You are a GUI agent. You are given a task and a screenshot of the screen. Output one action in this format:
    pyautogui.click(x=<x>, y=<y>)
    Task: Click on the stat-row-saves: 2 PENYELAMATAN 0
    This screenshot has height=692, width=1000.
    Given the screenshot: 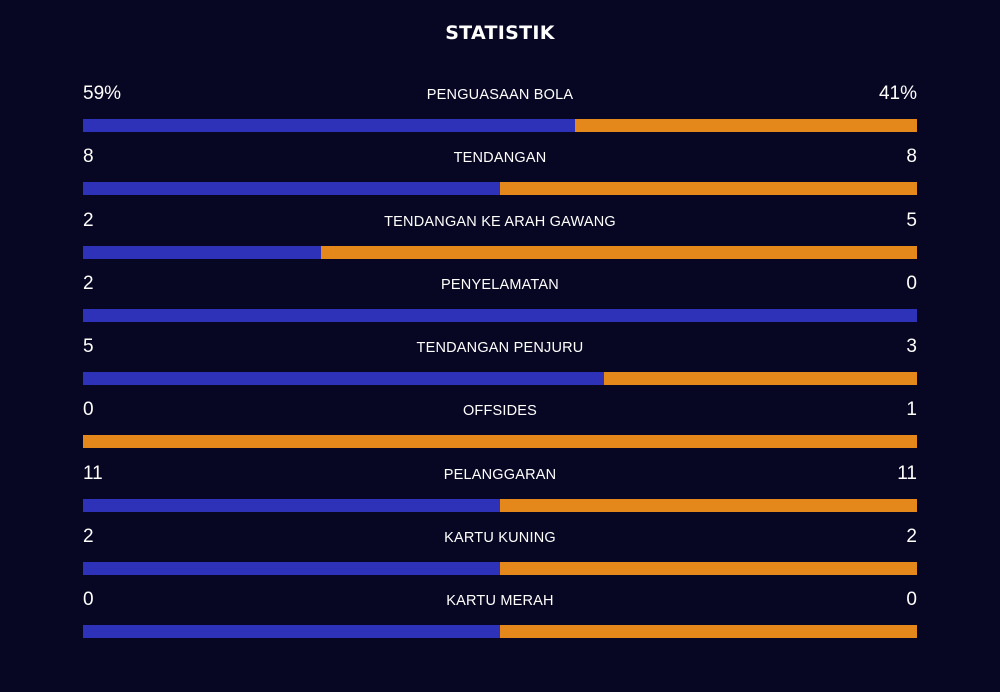 What is the action you would take?
    pyautogui.click(x=500, y=301)
    